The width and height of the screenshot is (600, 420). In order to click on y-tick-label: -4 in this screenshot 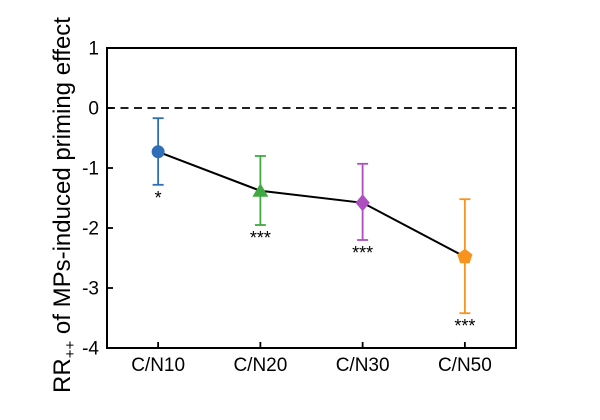, I will do `click(90, 349)`.